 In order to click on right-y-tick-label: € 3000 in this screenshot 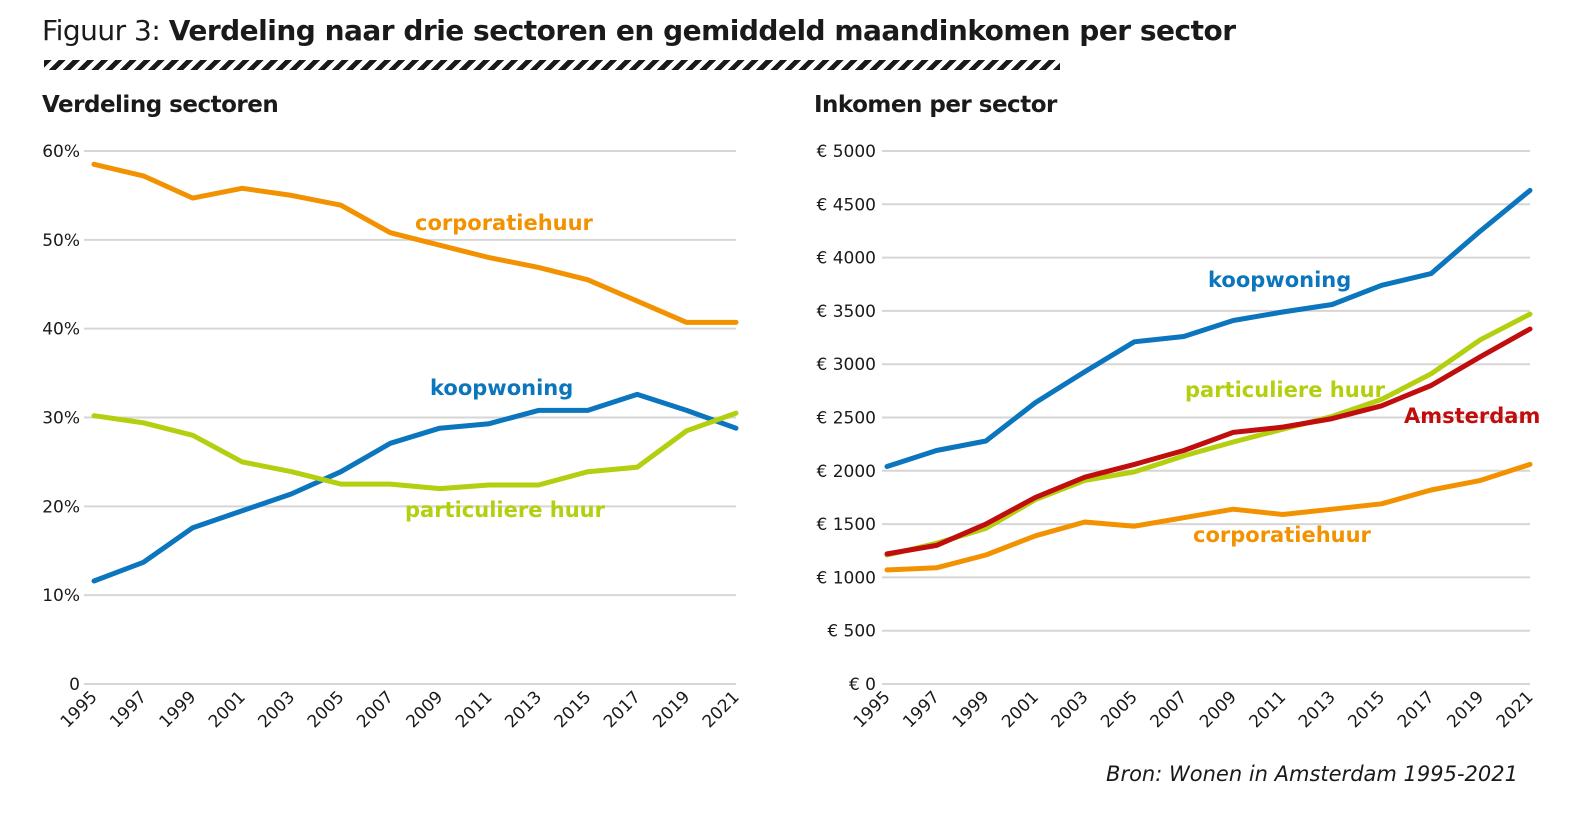, I will do `click(846, 365)`.